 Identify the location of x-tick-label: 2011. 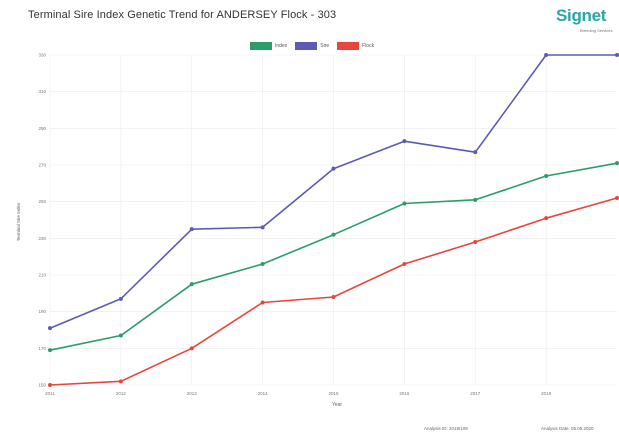
(50, 393).